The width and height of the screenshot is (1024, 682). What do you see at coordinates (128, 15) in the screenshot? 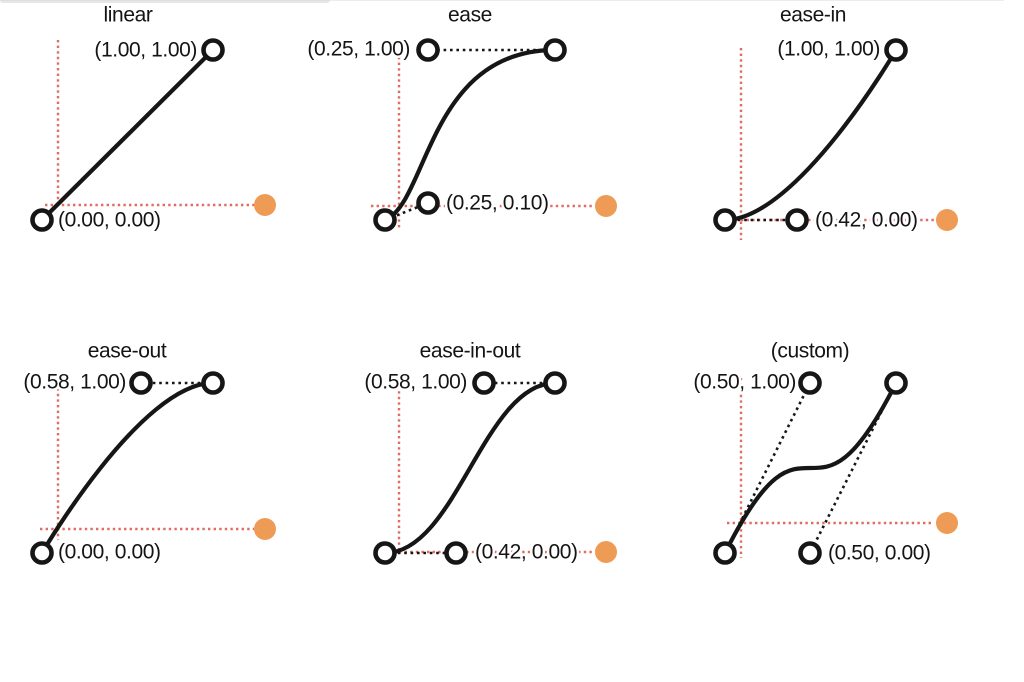
I see `panel-title: linear` at bounding box center [128, 15].